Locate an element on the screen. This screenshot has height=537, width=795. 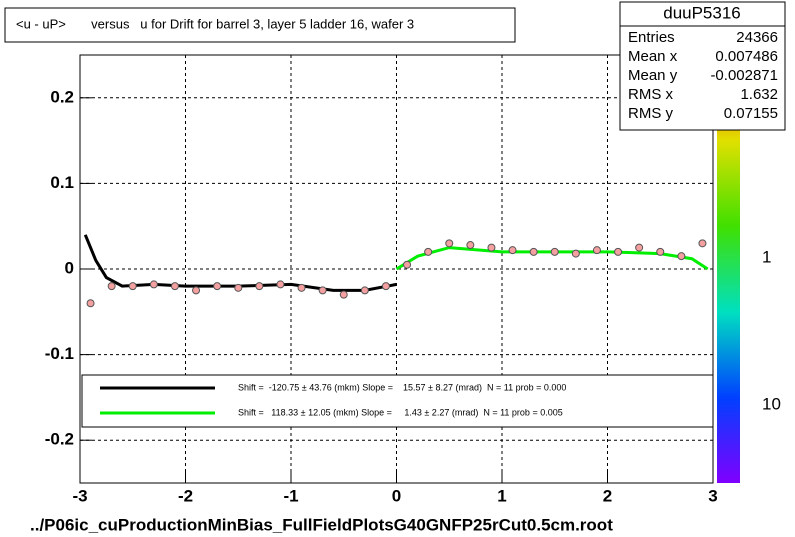
y-tick-label: 0 is located at coordinates (69, 267).